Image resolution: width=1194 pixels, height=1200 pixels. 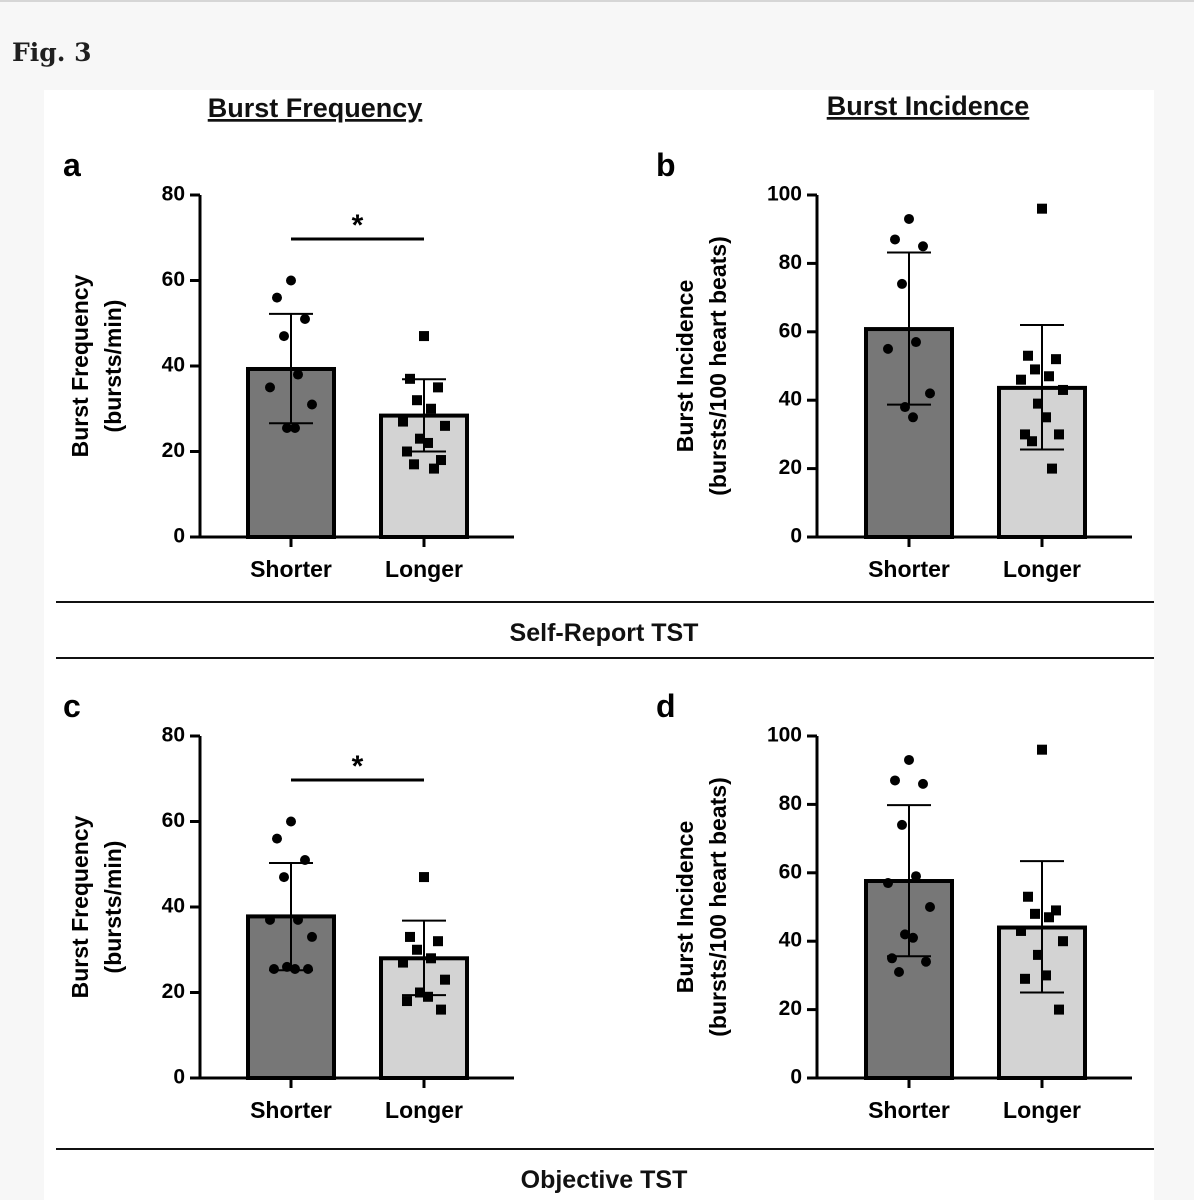 What do you see at coordinates (685, 907) in the screenshot?
I see `y-axis-label: Burst Incidence` at bounding box center [685, 907].